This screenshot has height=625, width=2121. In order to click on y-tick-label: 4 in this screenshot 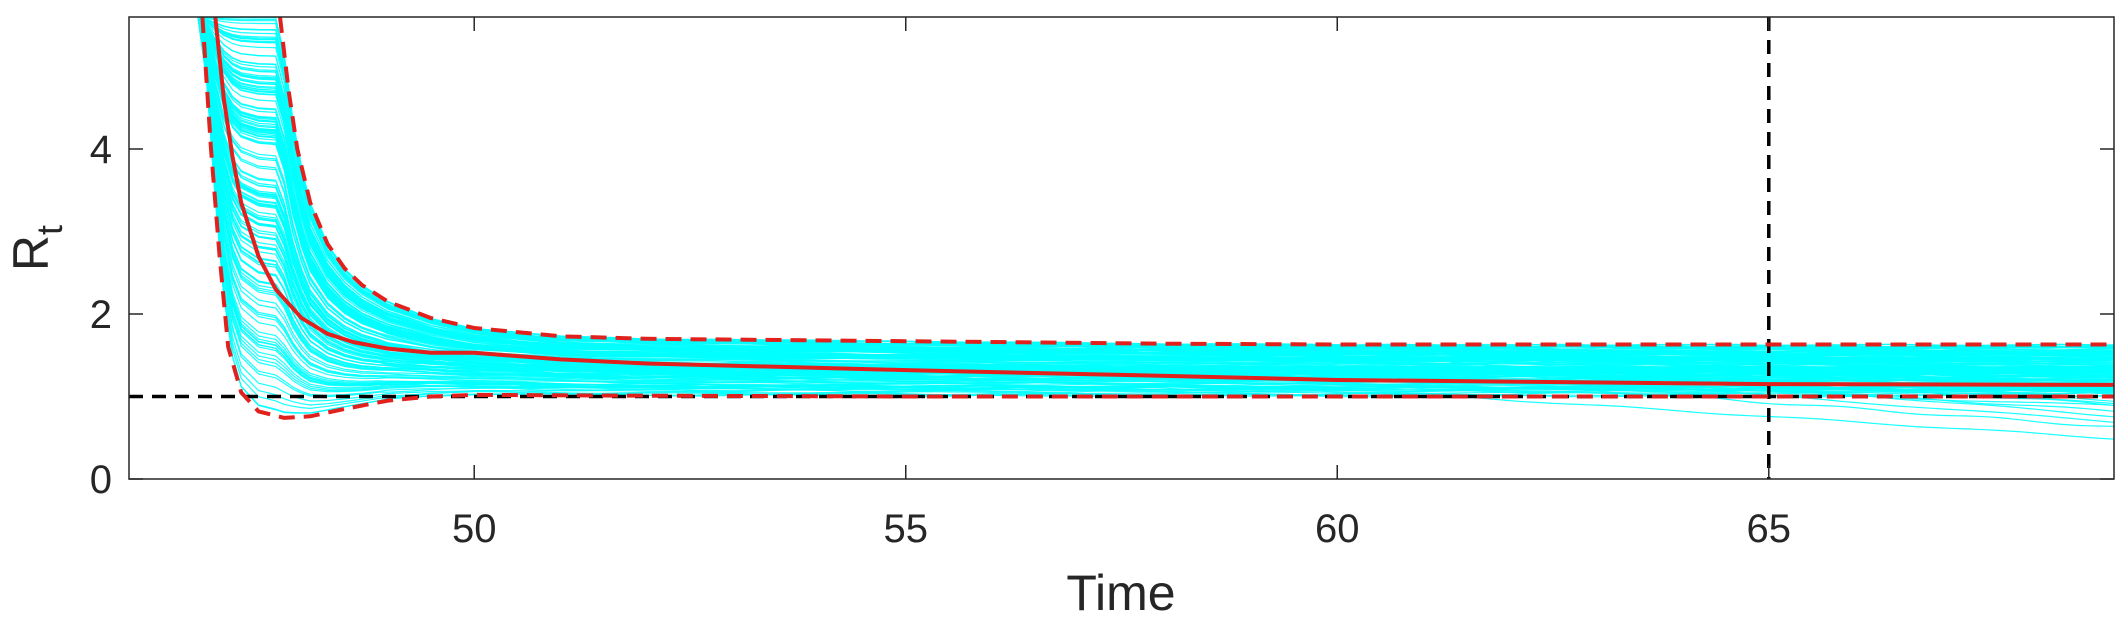, I will do `click(101, 150)`.